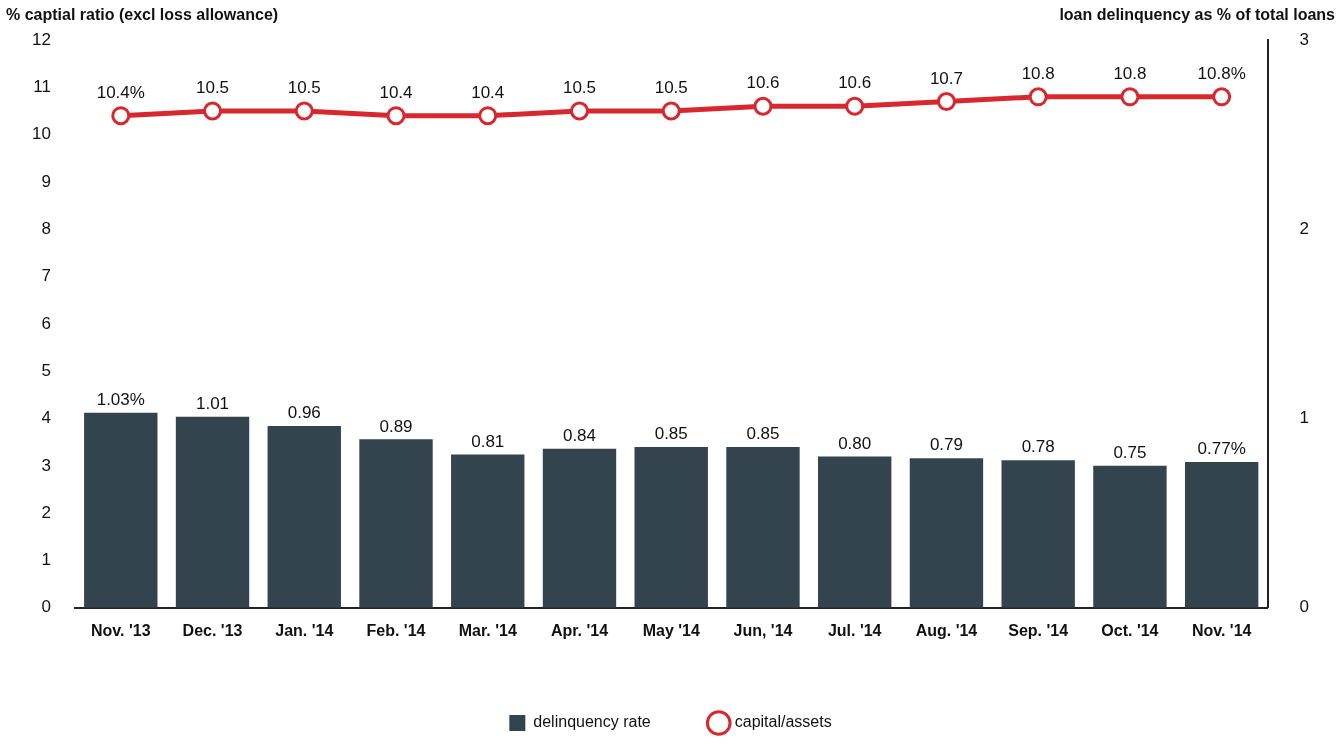  I want to click on y2-tick-label: 0, so click(1304, 607).